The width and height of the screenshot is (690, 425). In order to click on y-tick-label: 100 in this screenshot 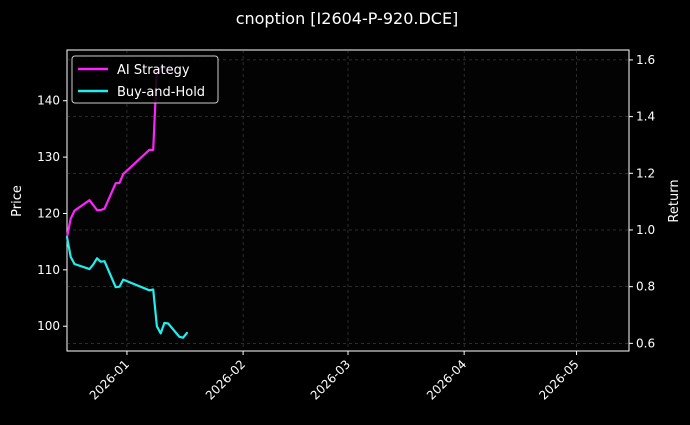, I will do `click(48, 326)`.